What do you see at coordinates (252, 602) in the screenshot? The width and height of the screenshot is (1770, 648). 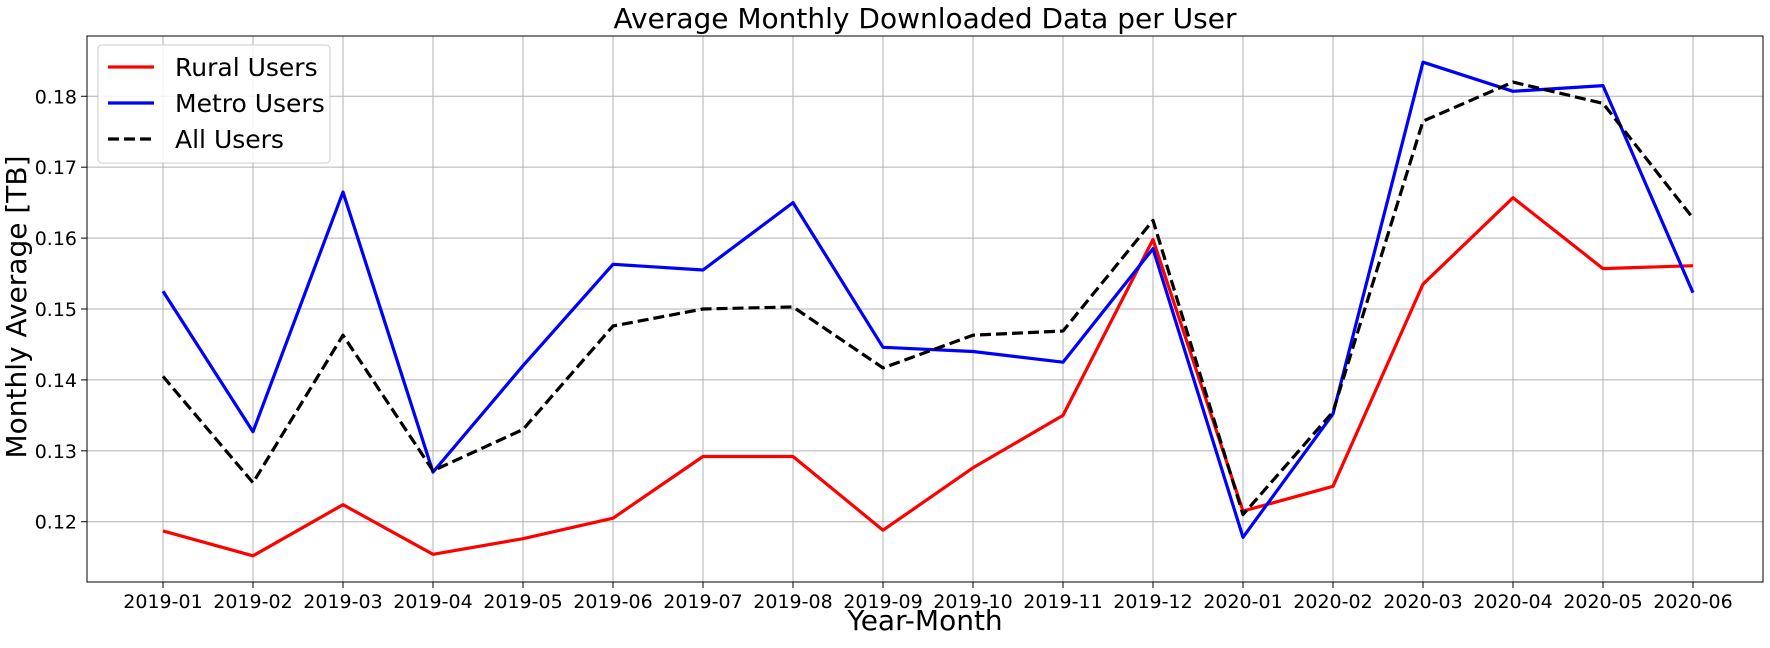 I see `x-tick-label: 2019-02` at bounding box center [252, 602].